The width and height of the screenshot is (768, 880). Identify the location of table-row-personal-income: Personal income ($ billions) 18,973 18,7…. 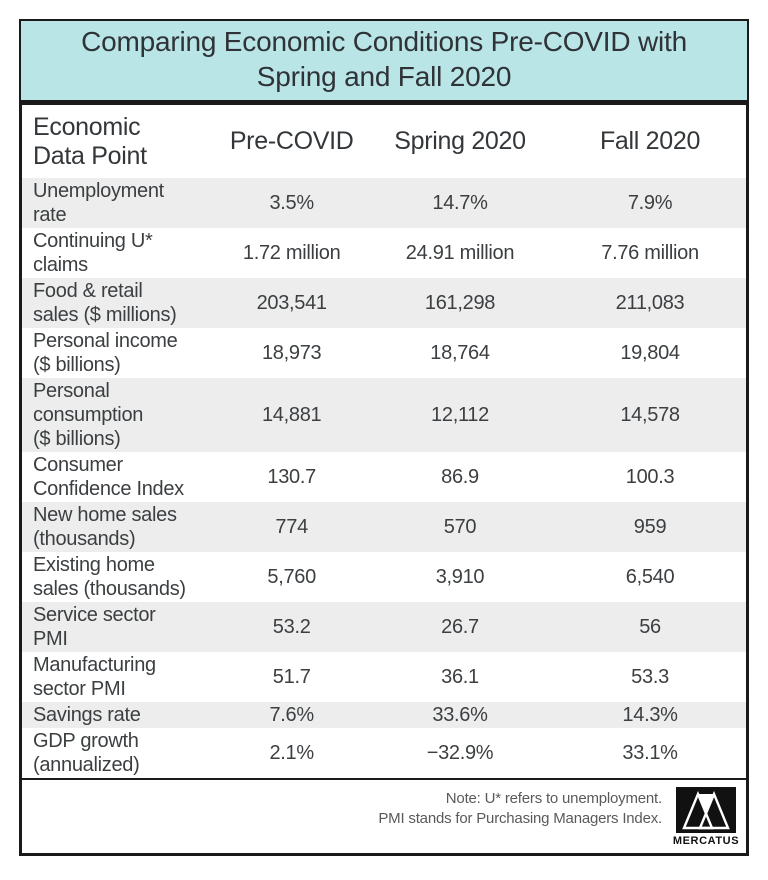
(384, 353).